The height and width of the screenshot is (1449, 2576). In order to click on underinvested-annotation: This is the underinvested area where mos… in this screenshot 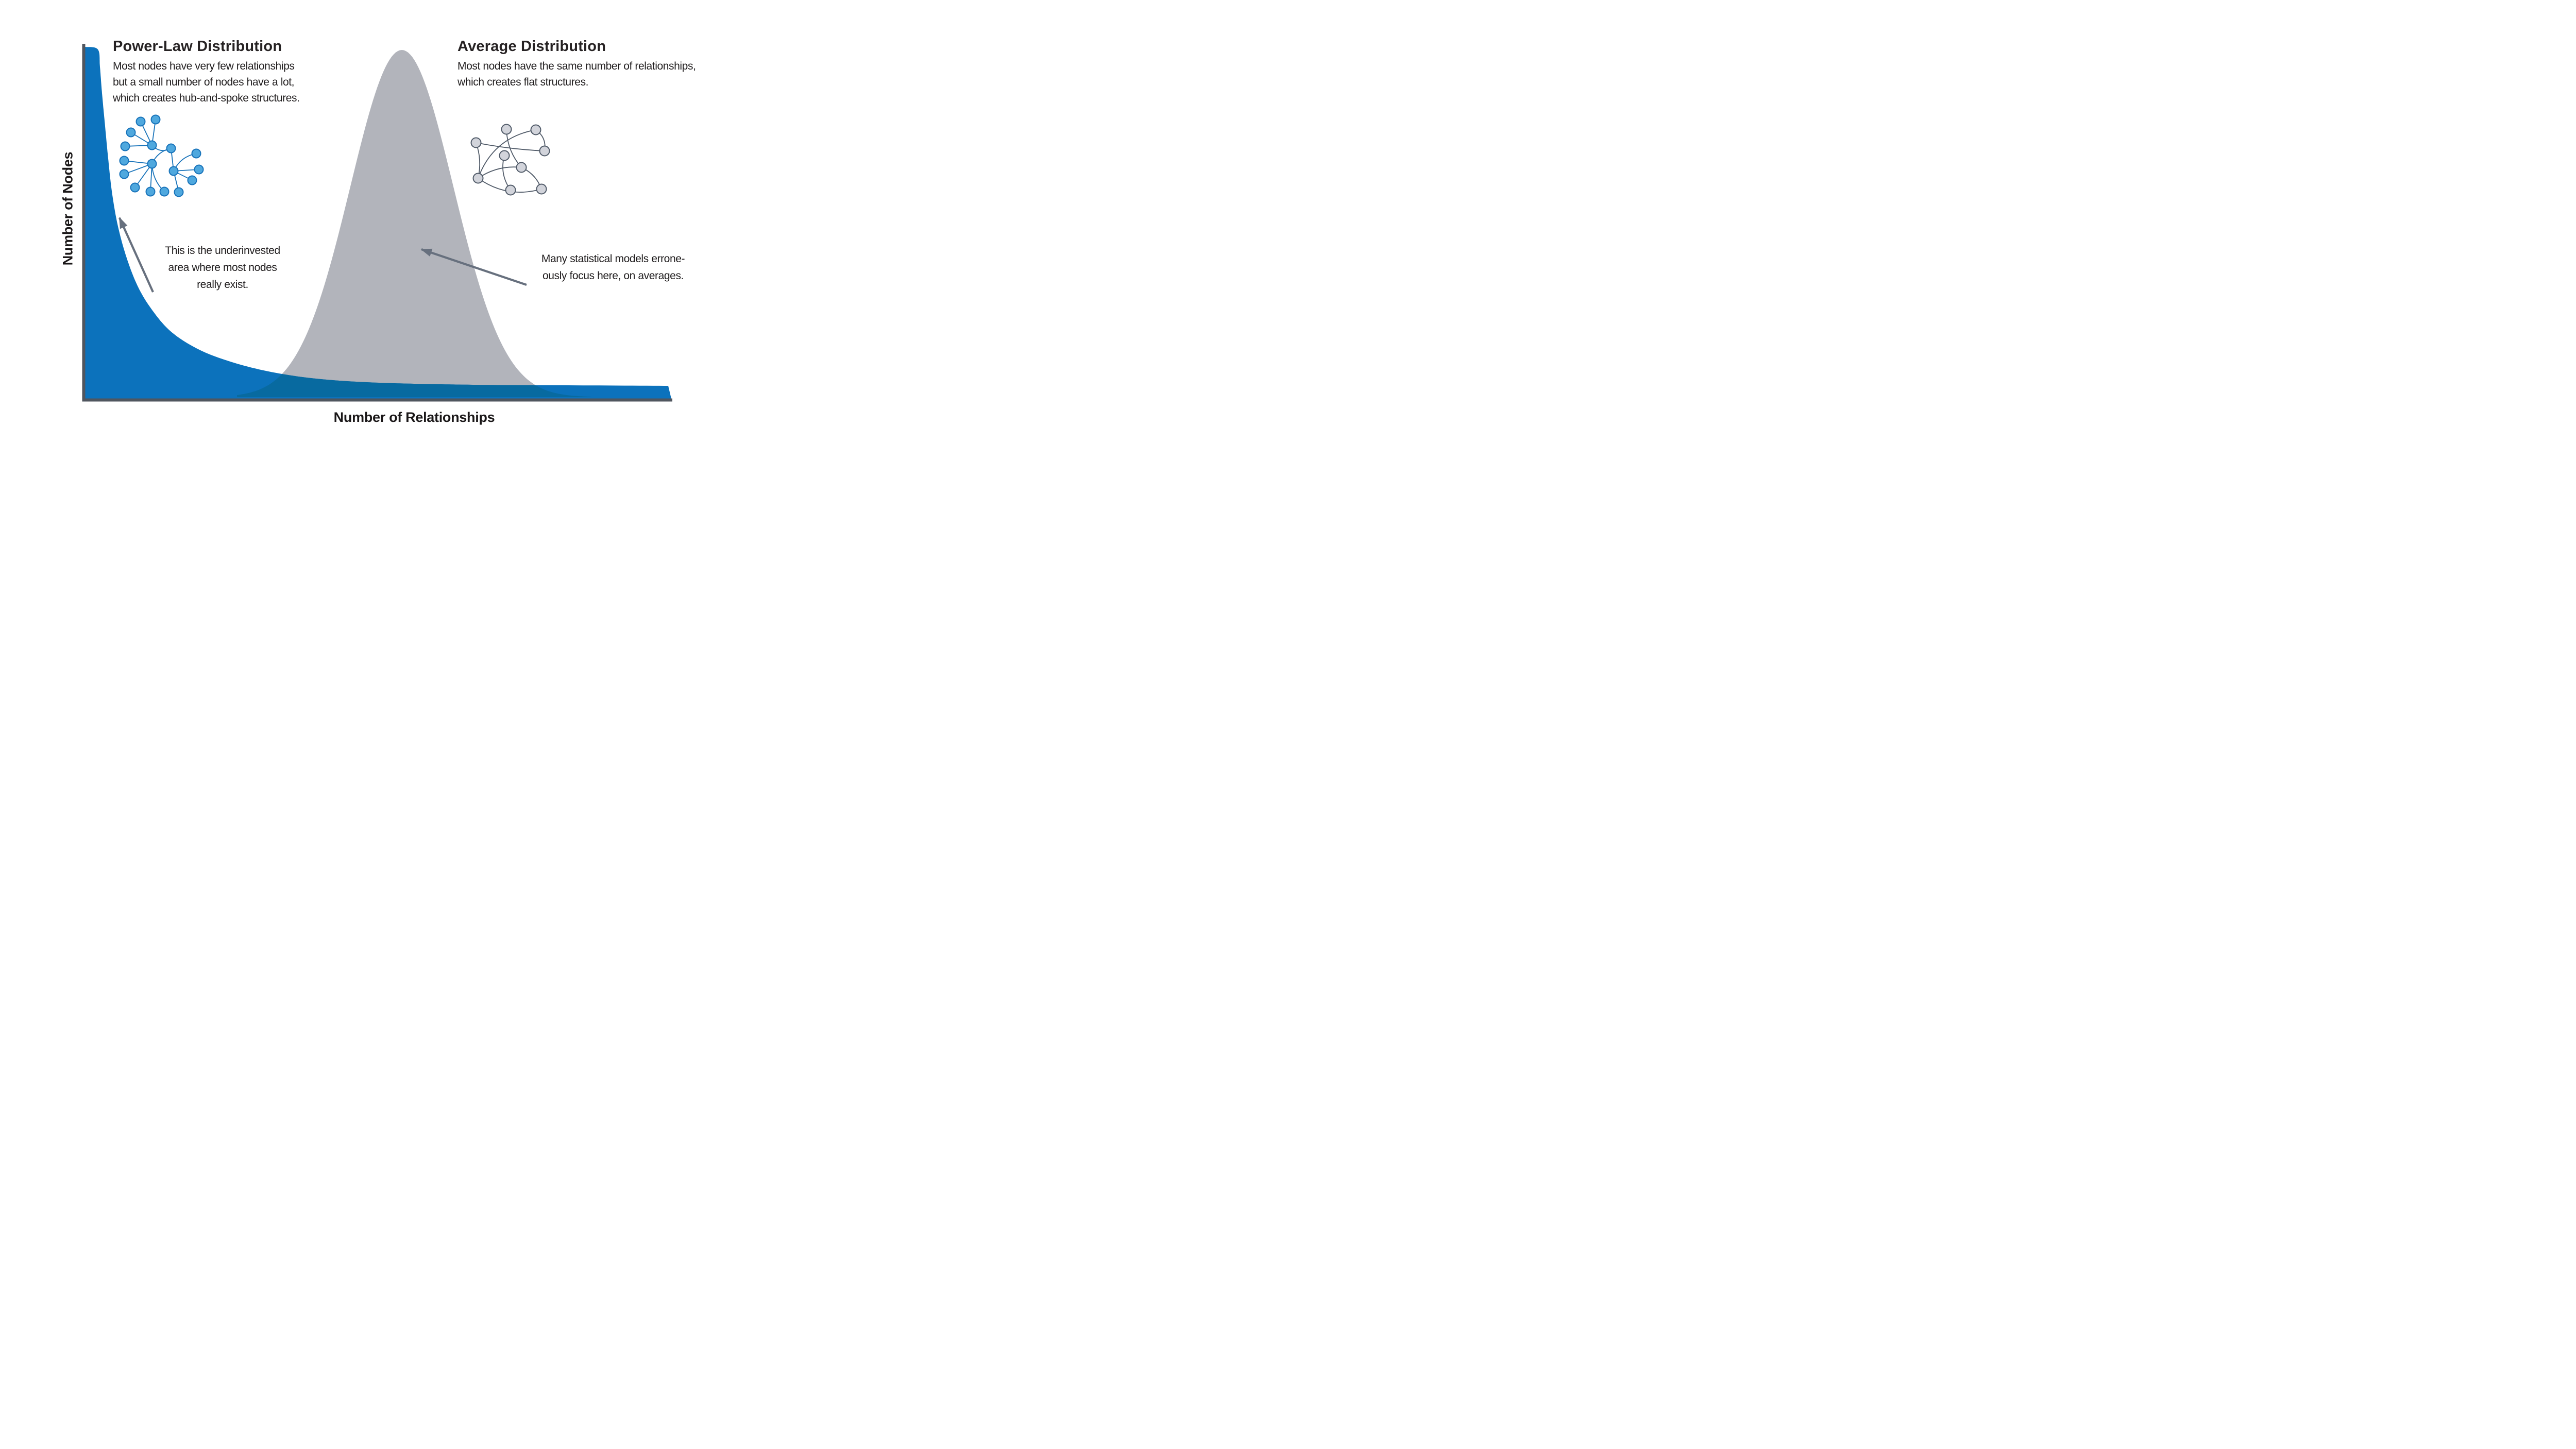, I will do `click(222, 267)`.